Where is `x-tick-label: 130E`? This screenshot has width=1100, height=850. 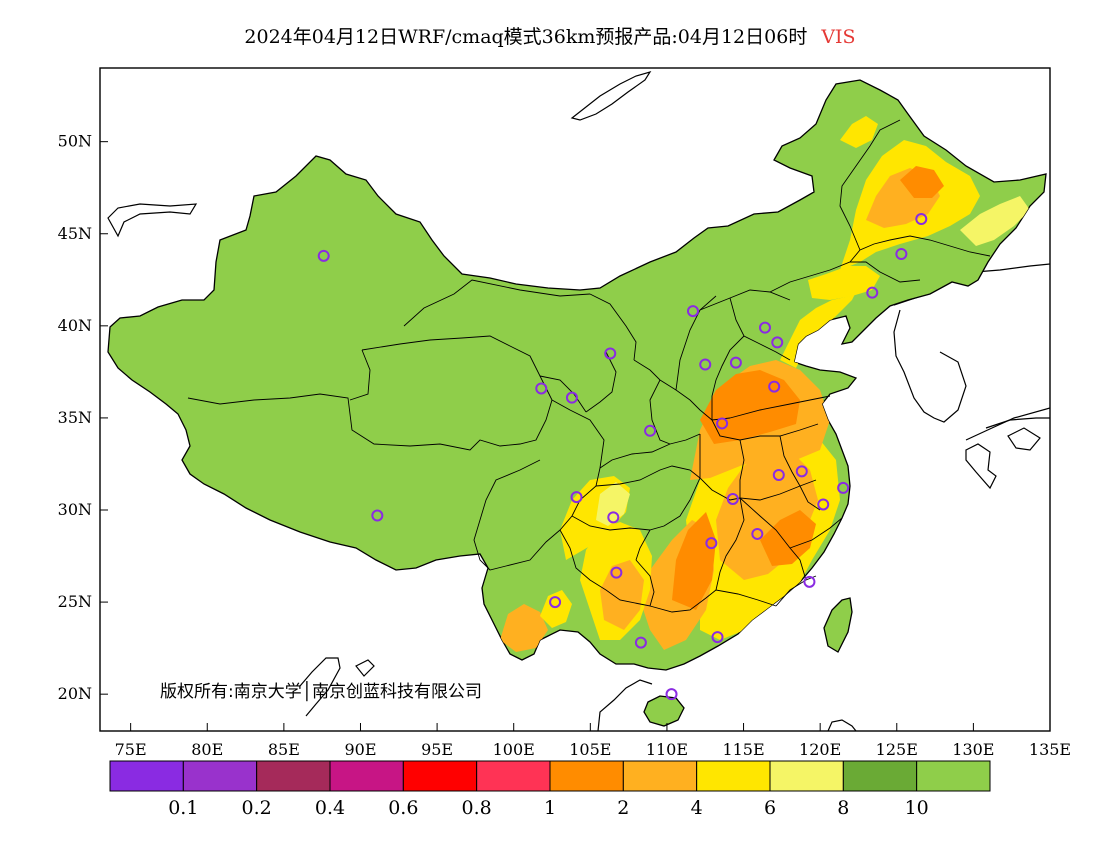
x-tick-label: 130E is located at coordinates (973, 749).